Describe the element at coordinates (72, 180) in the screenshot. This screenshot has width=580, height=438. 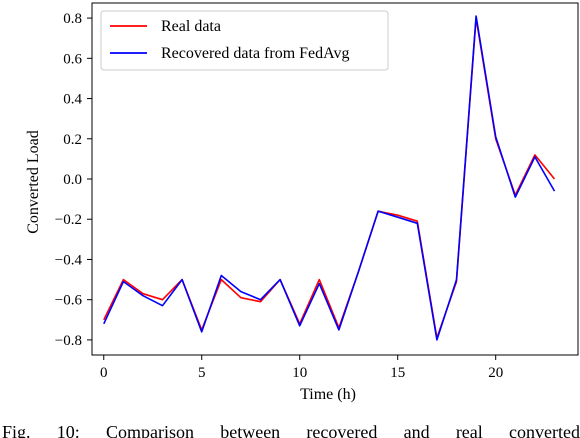
I see `y-tick-label: 0.0` at that location.